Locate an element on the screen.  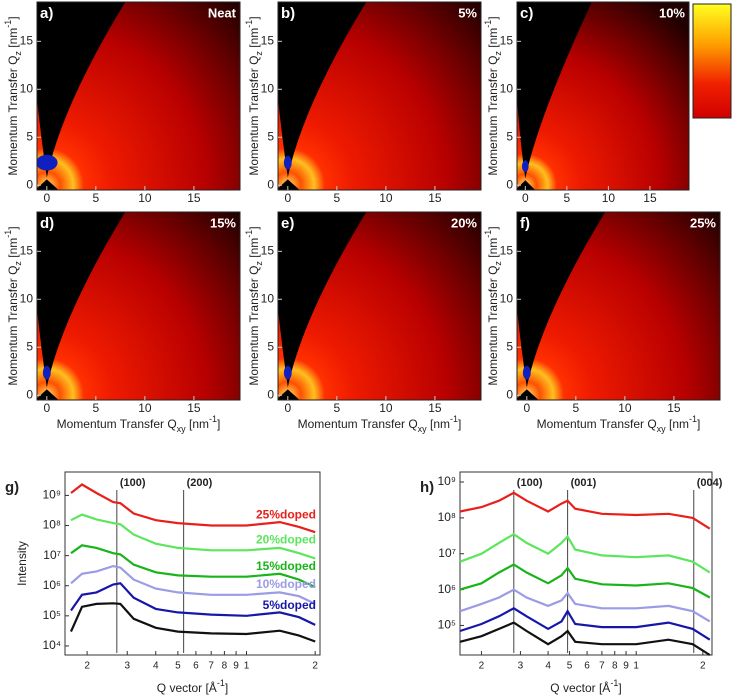
annotation: (200) is located at coordinates (200, 483).